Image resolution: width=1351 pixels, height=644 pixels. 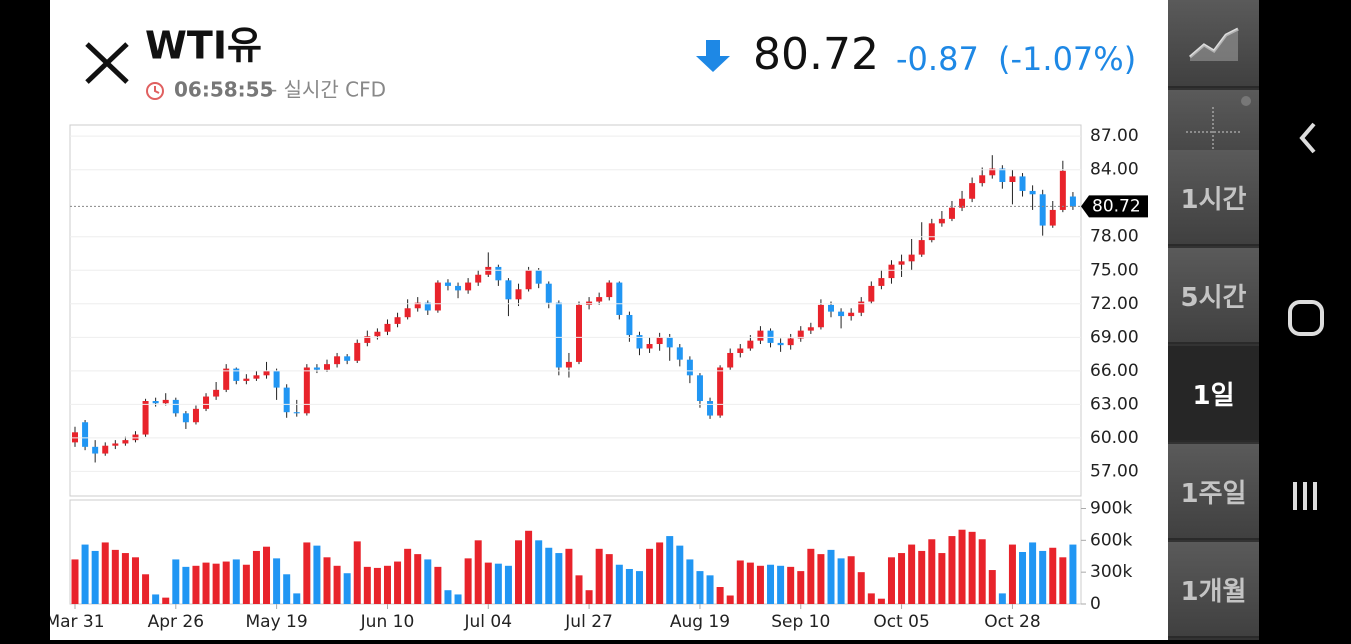 I want to click on x-tick-label: Sep 10, so click(x=800, y=622).